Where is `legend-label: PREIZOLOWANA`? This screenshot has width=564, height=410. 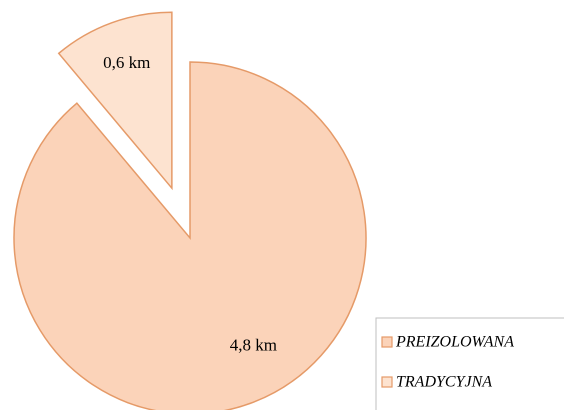
legend-label: PREIZOLOWANA is located at coordinates (454, 342).